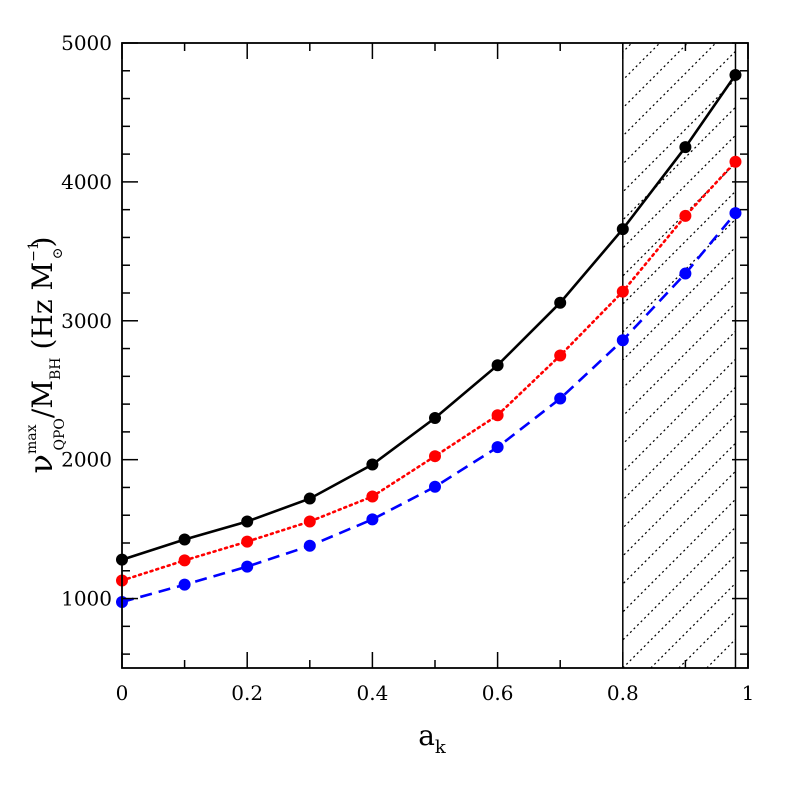 The width and height of the screenshot is (789, 789). What do you see at coordinates (432, 738) in the screenshot?
I see `x-axis-label: ak` at bounding box center [432, 738].